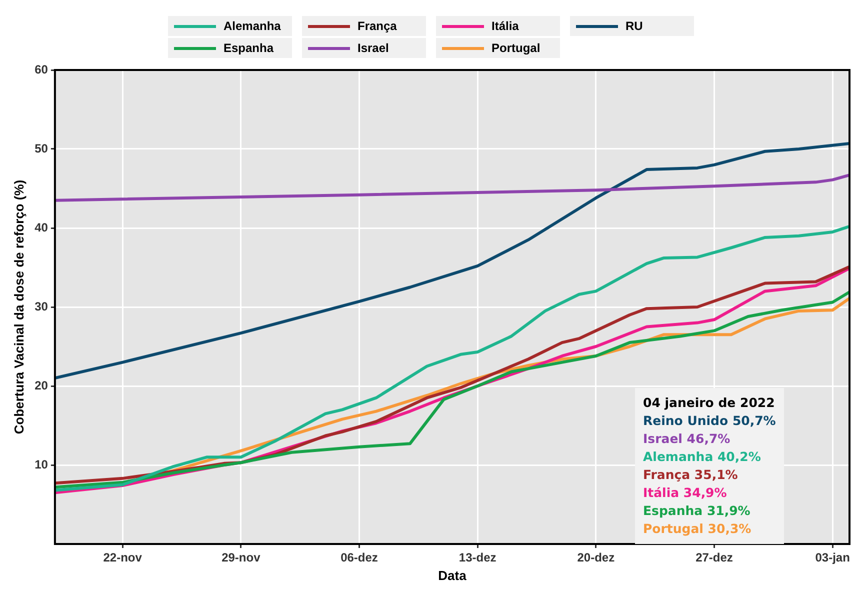 The width and height of the screenshot is (853, 592). What do you see at coordinates (697, 511) in the screenshot?
I see `annotation: Espanha 31,9%` at bounding box center [697, 511].